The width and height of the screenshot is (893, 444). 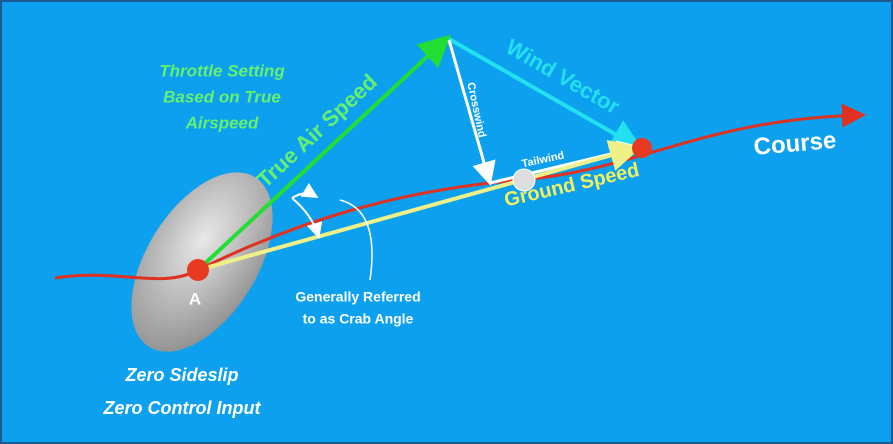 I want to click on footer-note: Zero Control Input, so click(x=182, y=408).